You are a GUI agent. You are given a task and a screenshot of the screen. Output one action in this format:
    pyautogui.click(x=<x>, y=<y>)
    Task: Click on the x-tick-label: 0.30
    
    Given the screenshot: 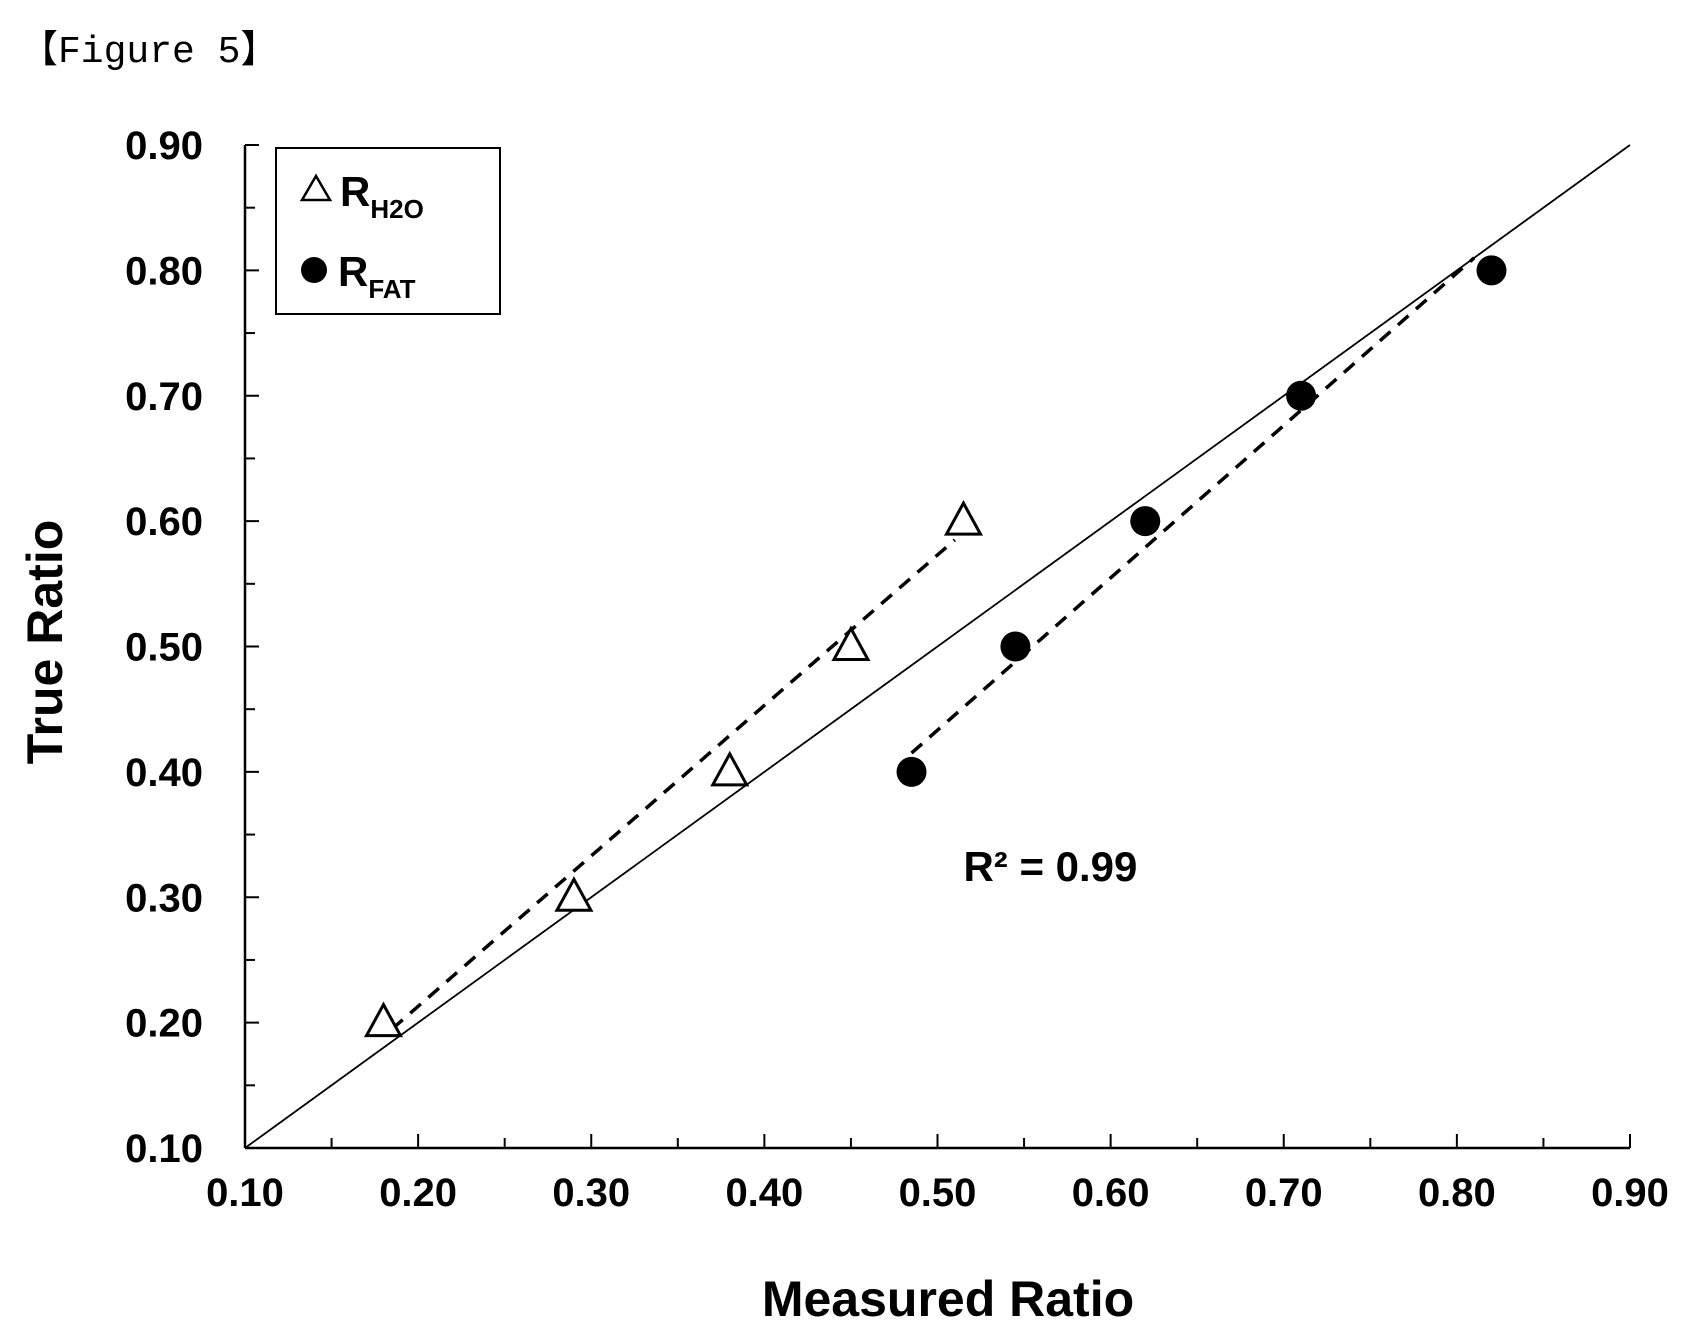 What is the action you would take?
    pyautogui.click(x=591, y=1193)
    